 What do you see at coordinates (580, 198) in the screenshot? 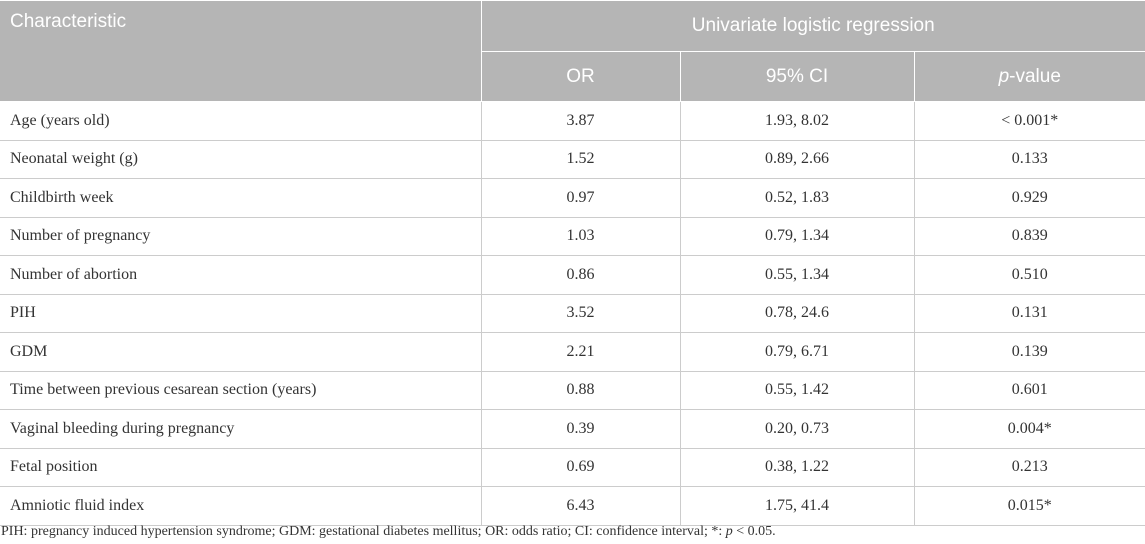
I see `row-or: 0.97` at bounding box center [580, 198].